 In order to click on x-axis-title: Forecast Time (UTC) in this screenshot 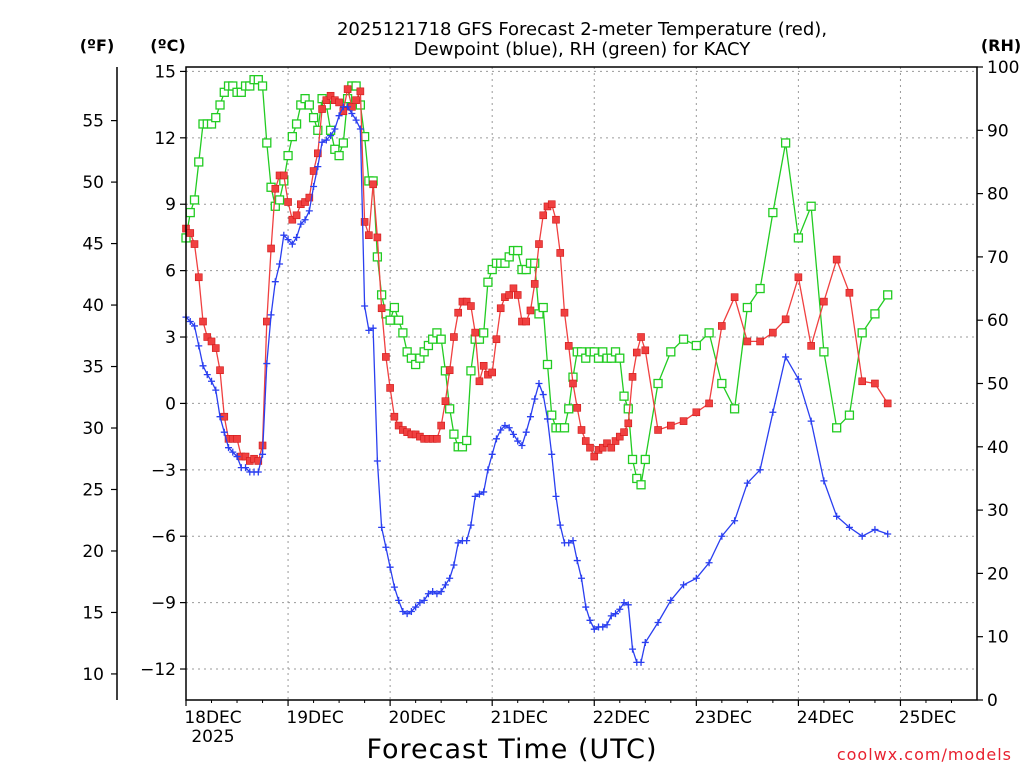, I will do `click(511, 749)`.